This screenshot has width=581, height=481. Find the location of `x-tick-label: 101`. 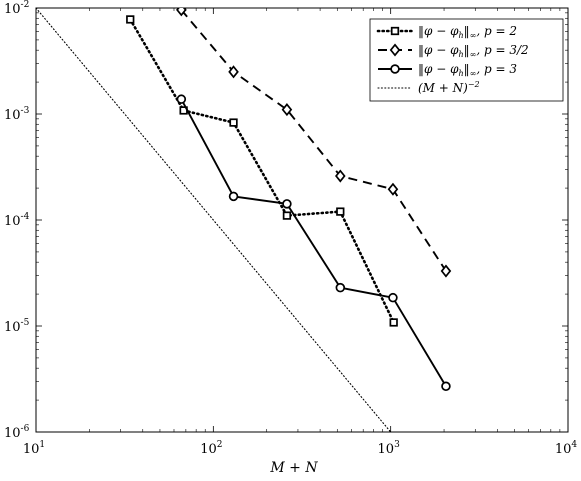

x-tick-label: 101 is located at coordinates (34, 448).